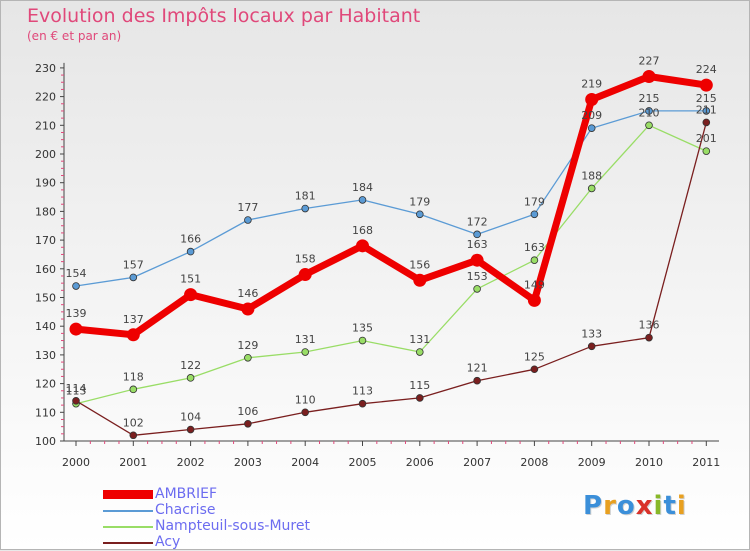  What do you see at coordinates (706, 138) in the screenshot?
I see `data-label-nampteuil-sous-muret: 201` at bounding box center [706, 138].